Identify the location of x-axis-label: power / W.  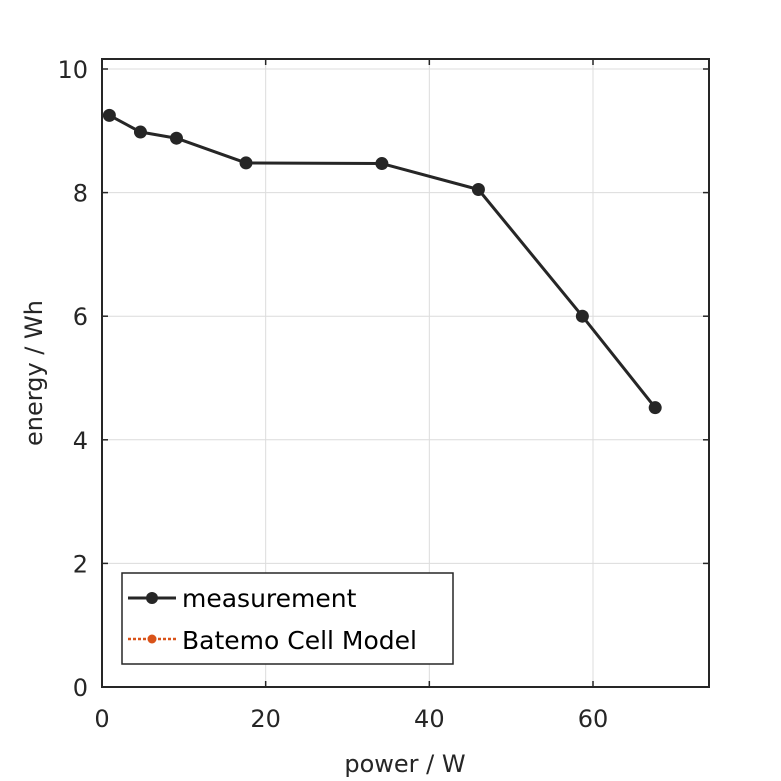
(404, 764).